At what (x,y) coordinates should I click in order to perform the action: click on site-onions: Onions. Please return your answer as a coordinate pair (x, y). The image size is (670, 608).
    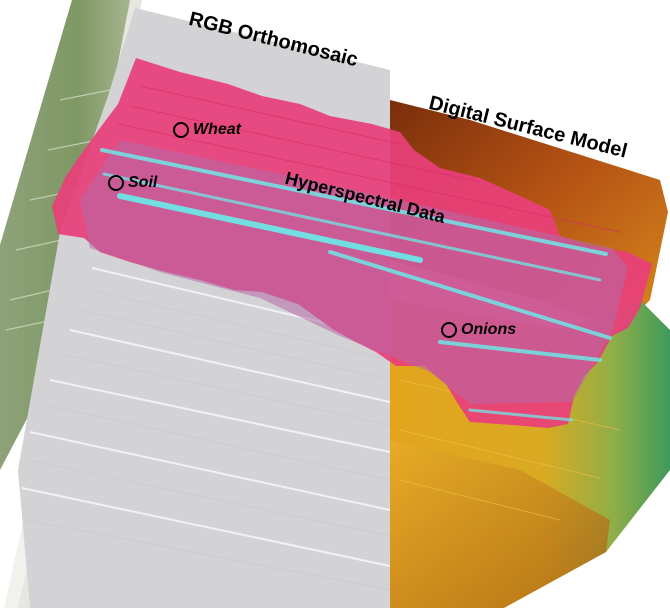
    Looking at the image, I should click on (478, 330).